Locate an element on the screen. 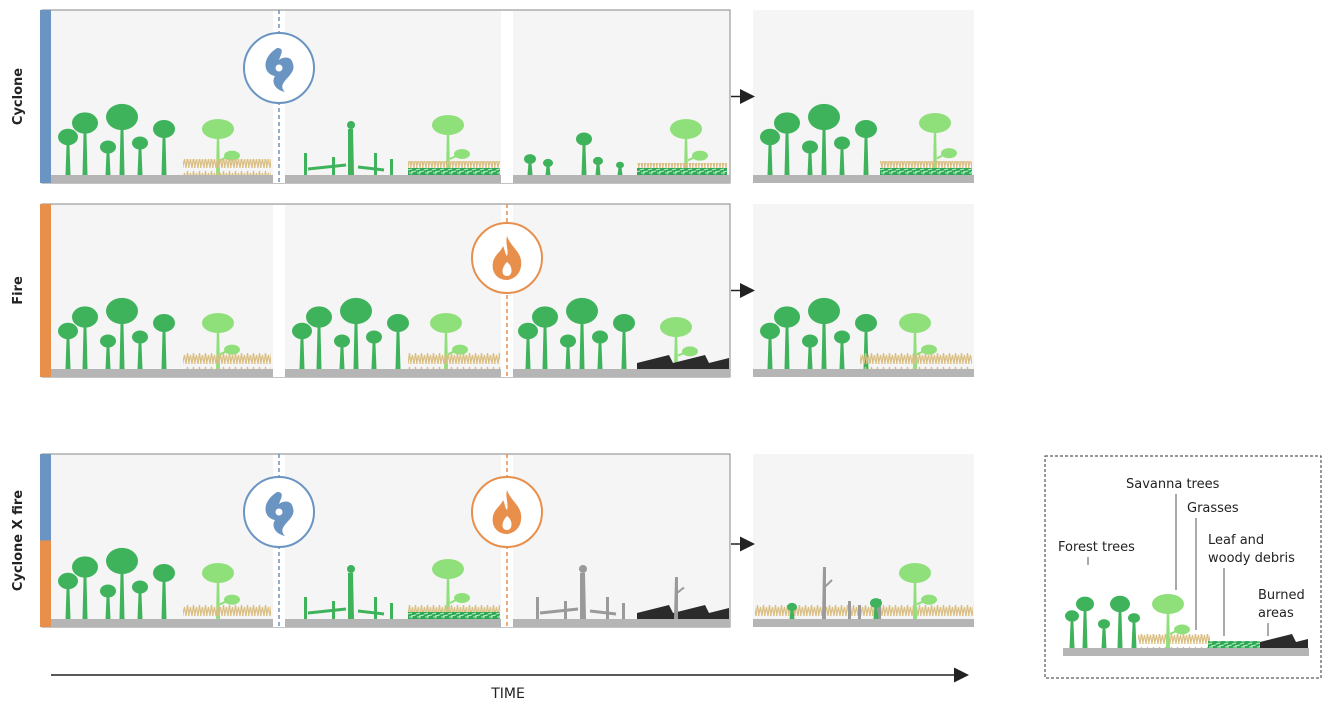  time-axis-label: TIME is located at coordinates (507, 693).